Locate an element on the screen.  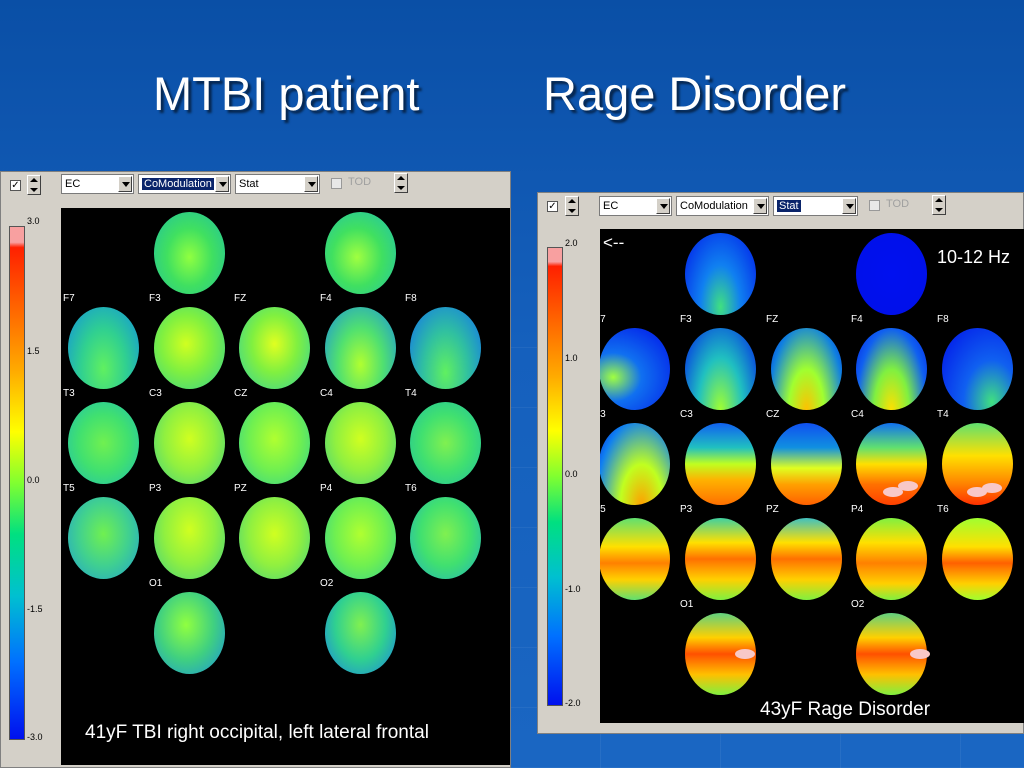
back-arrow-button: <-- is located at coordinates (614, 242).